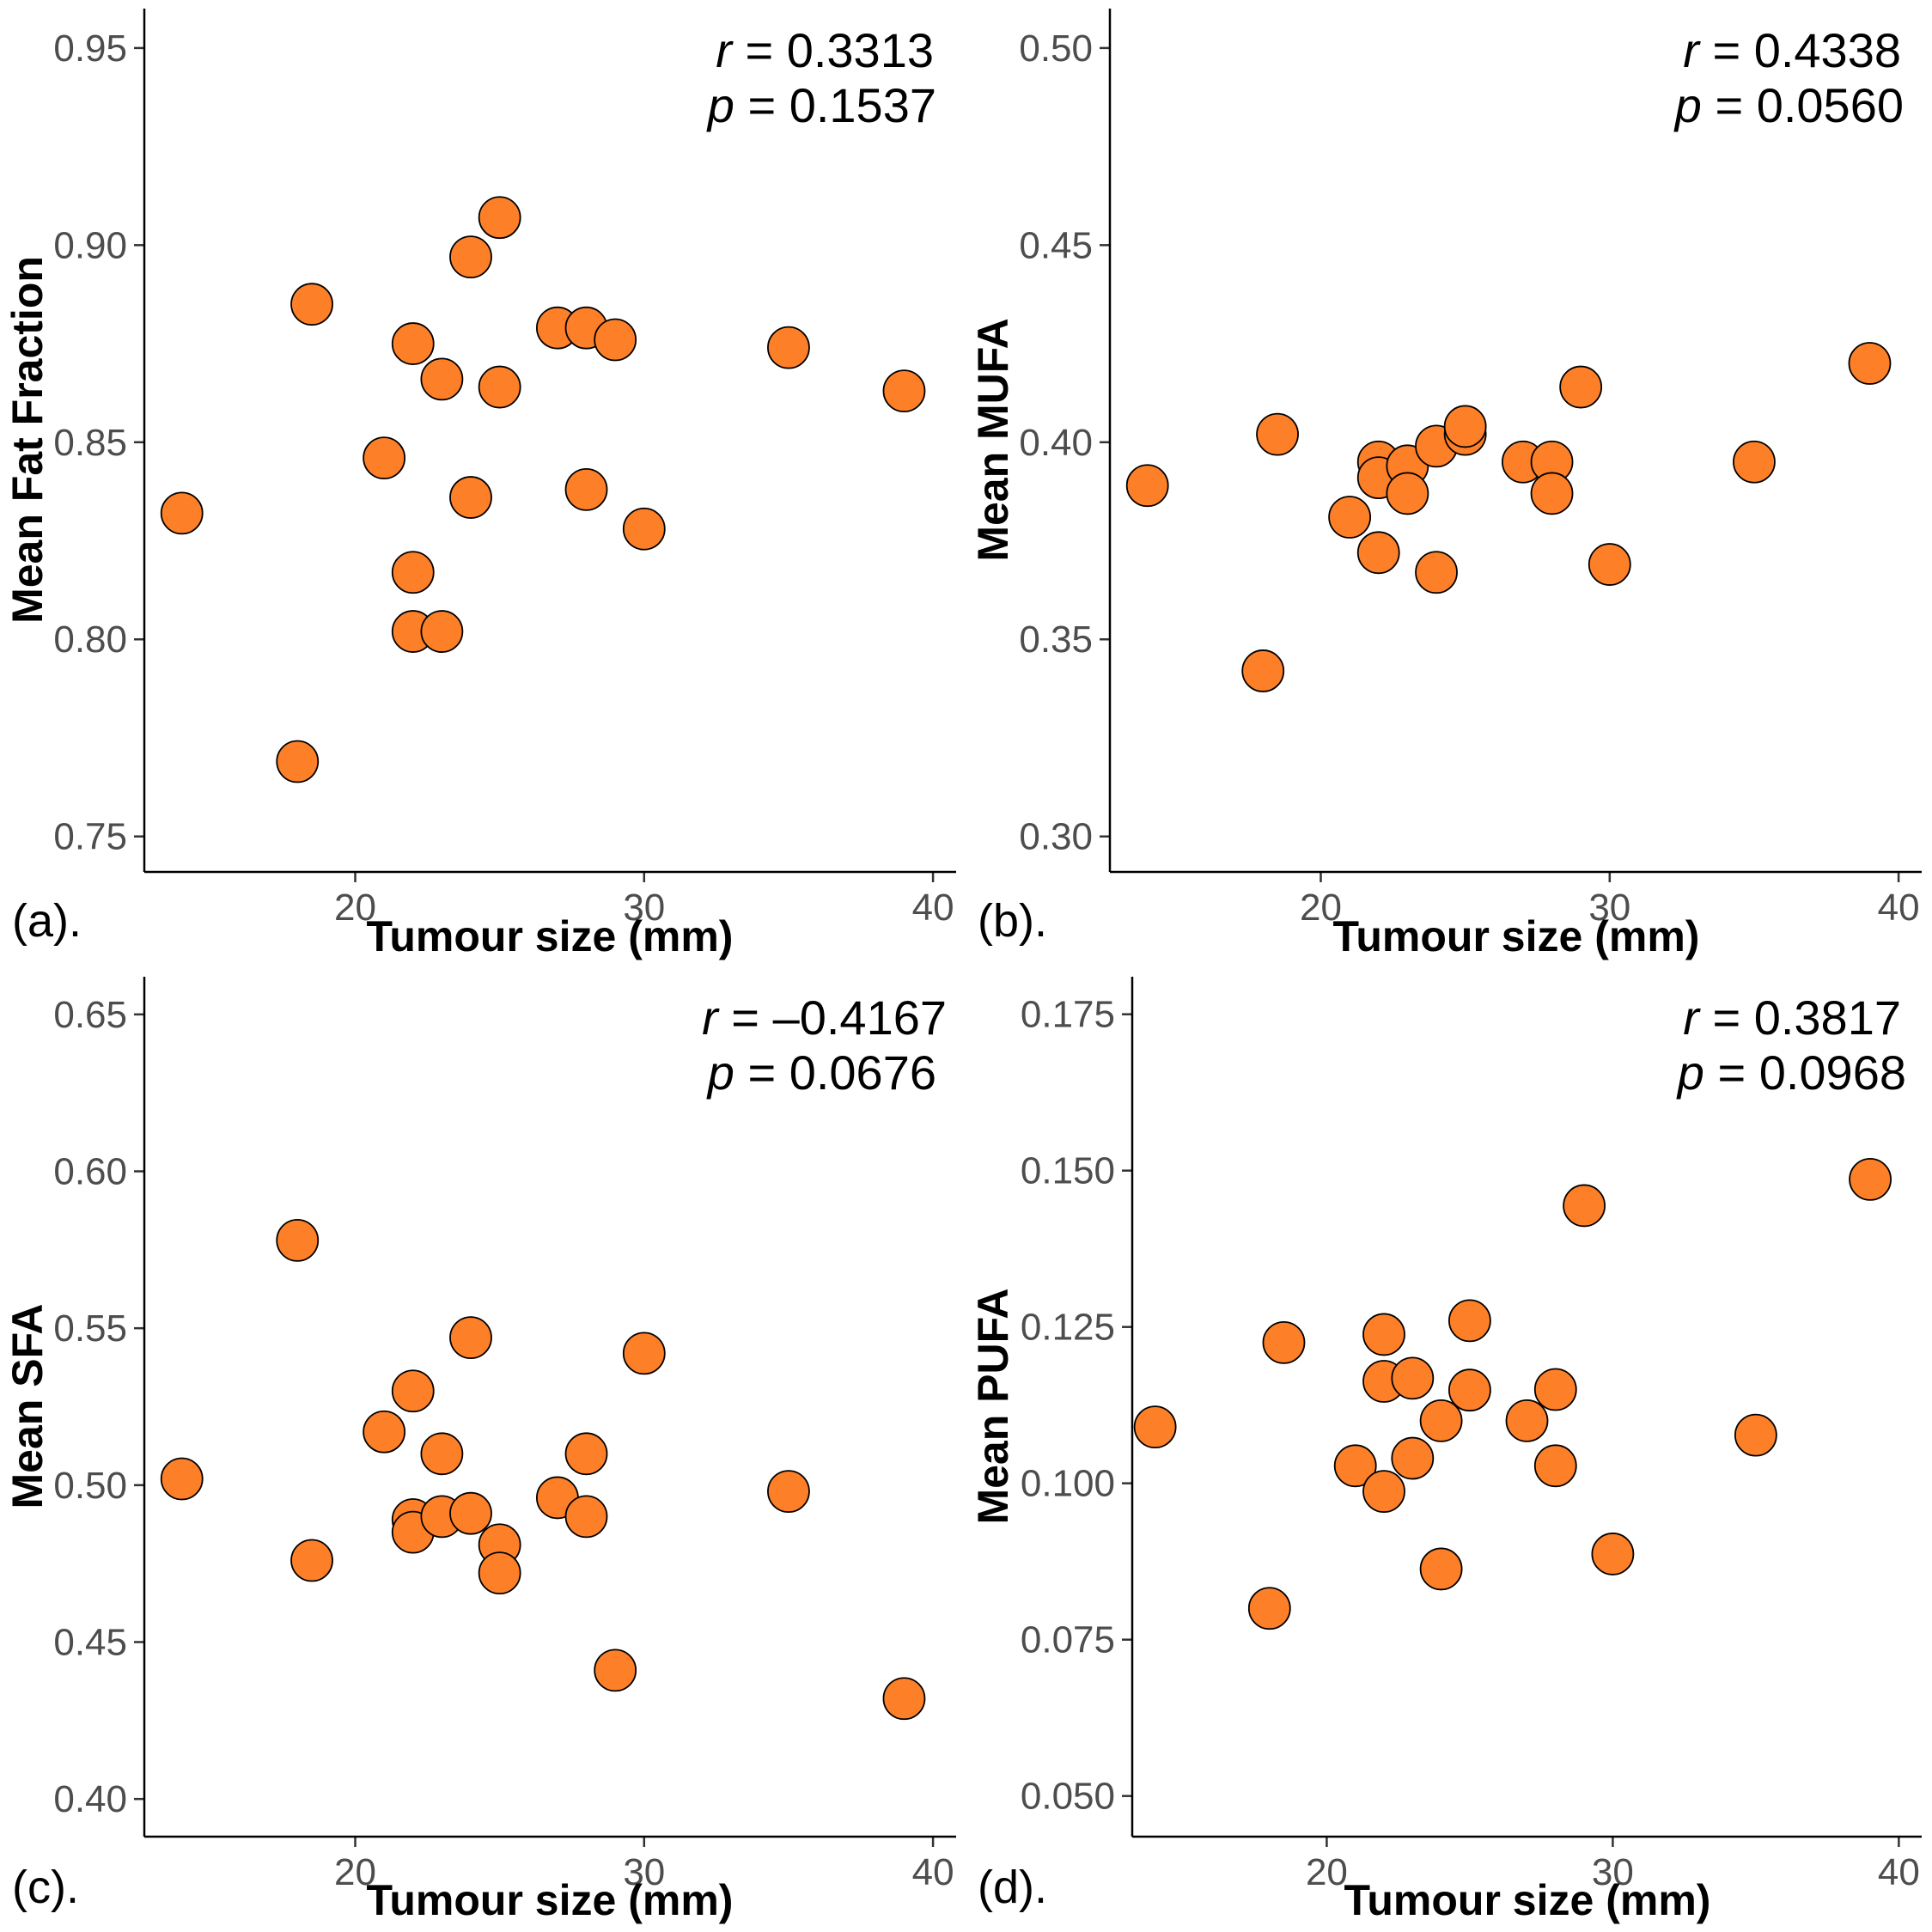 Image resolution: width=1932 pixels, height=1932 pixels. Describe the element at coordinates (27, 1406) in the screenshot. I see `y-axis-title: Mean SFA` at that location.